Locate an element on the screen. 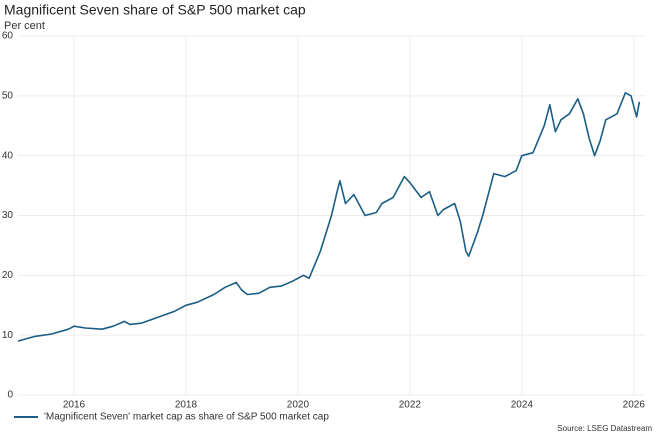 The height and width of the screenshot is (435, 659). y-tick-label: 50 is located at coordinates (8, 95).